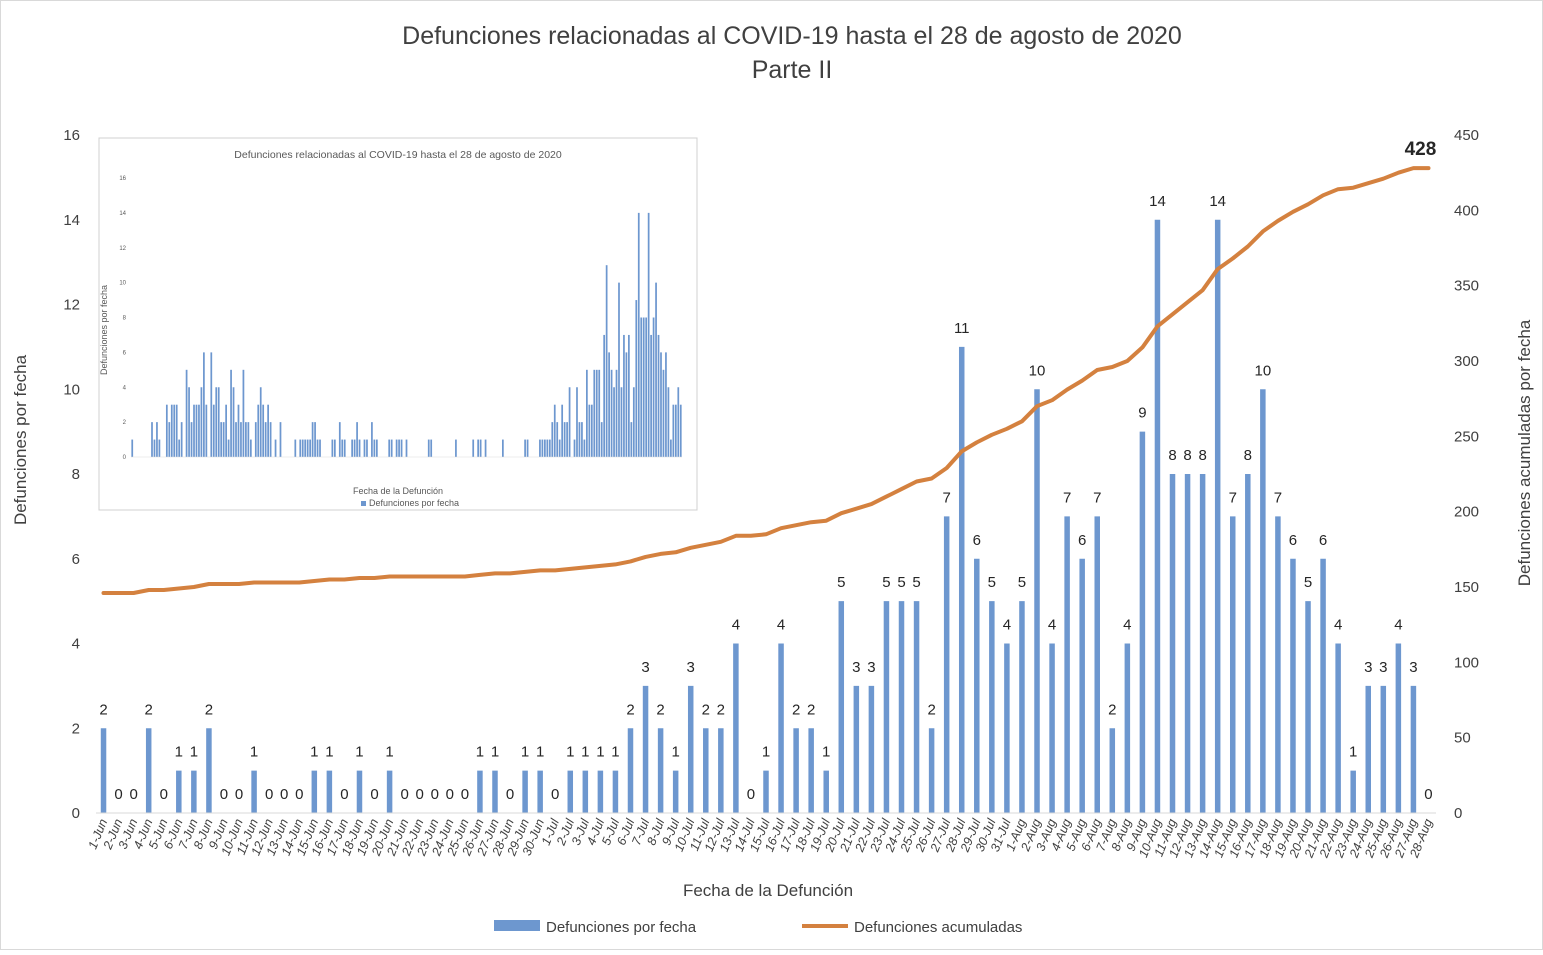  What do you see at coordinates (122, 249) in the screenshot?
I see `inset-y-tick-12: 12` at bounding box center [122, 249].